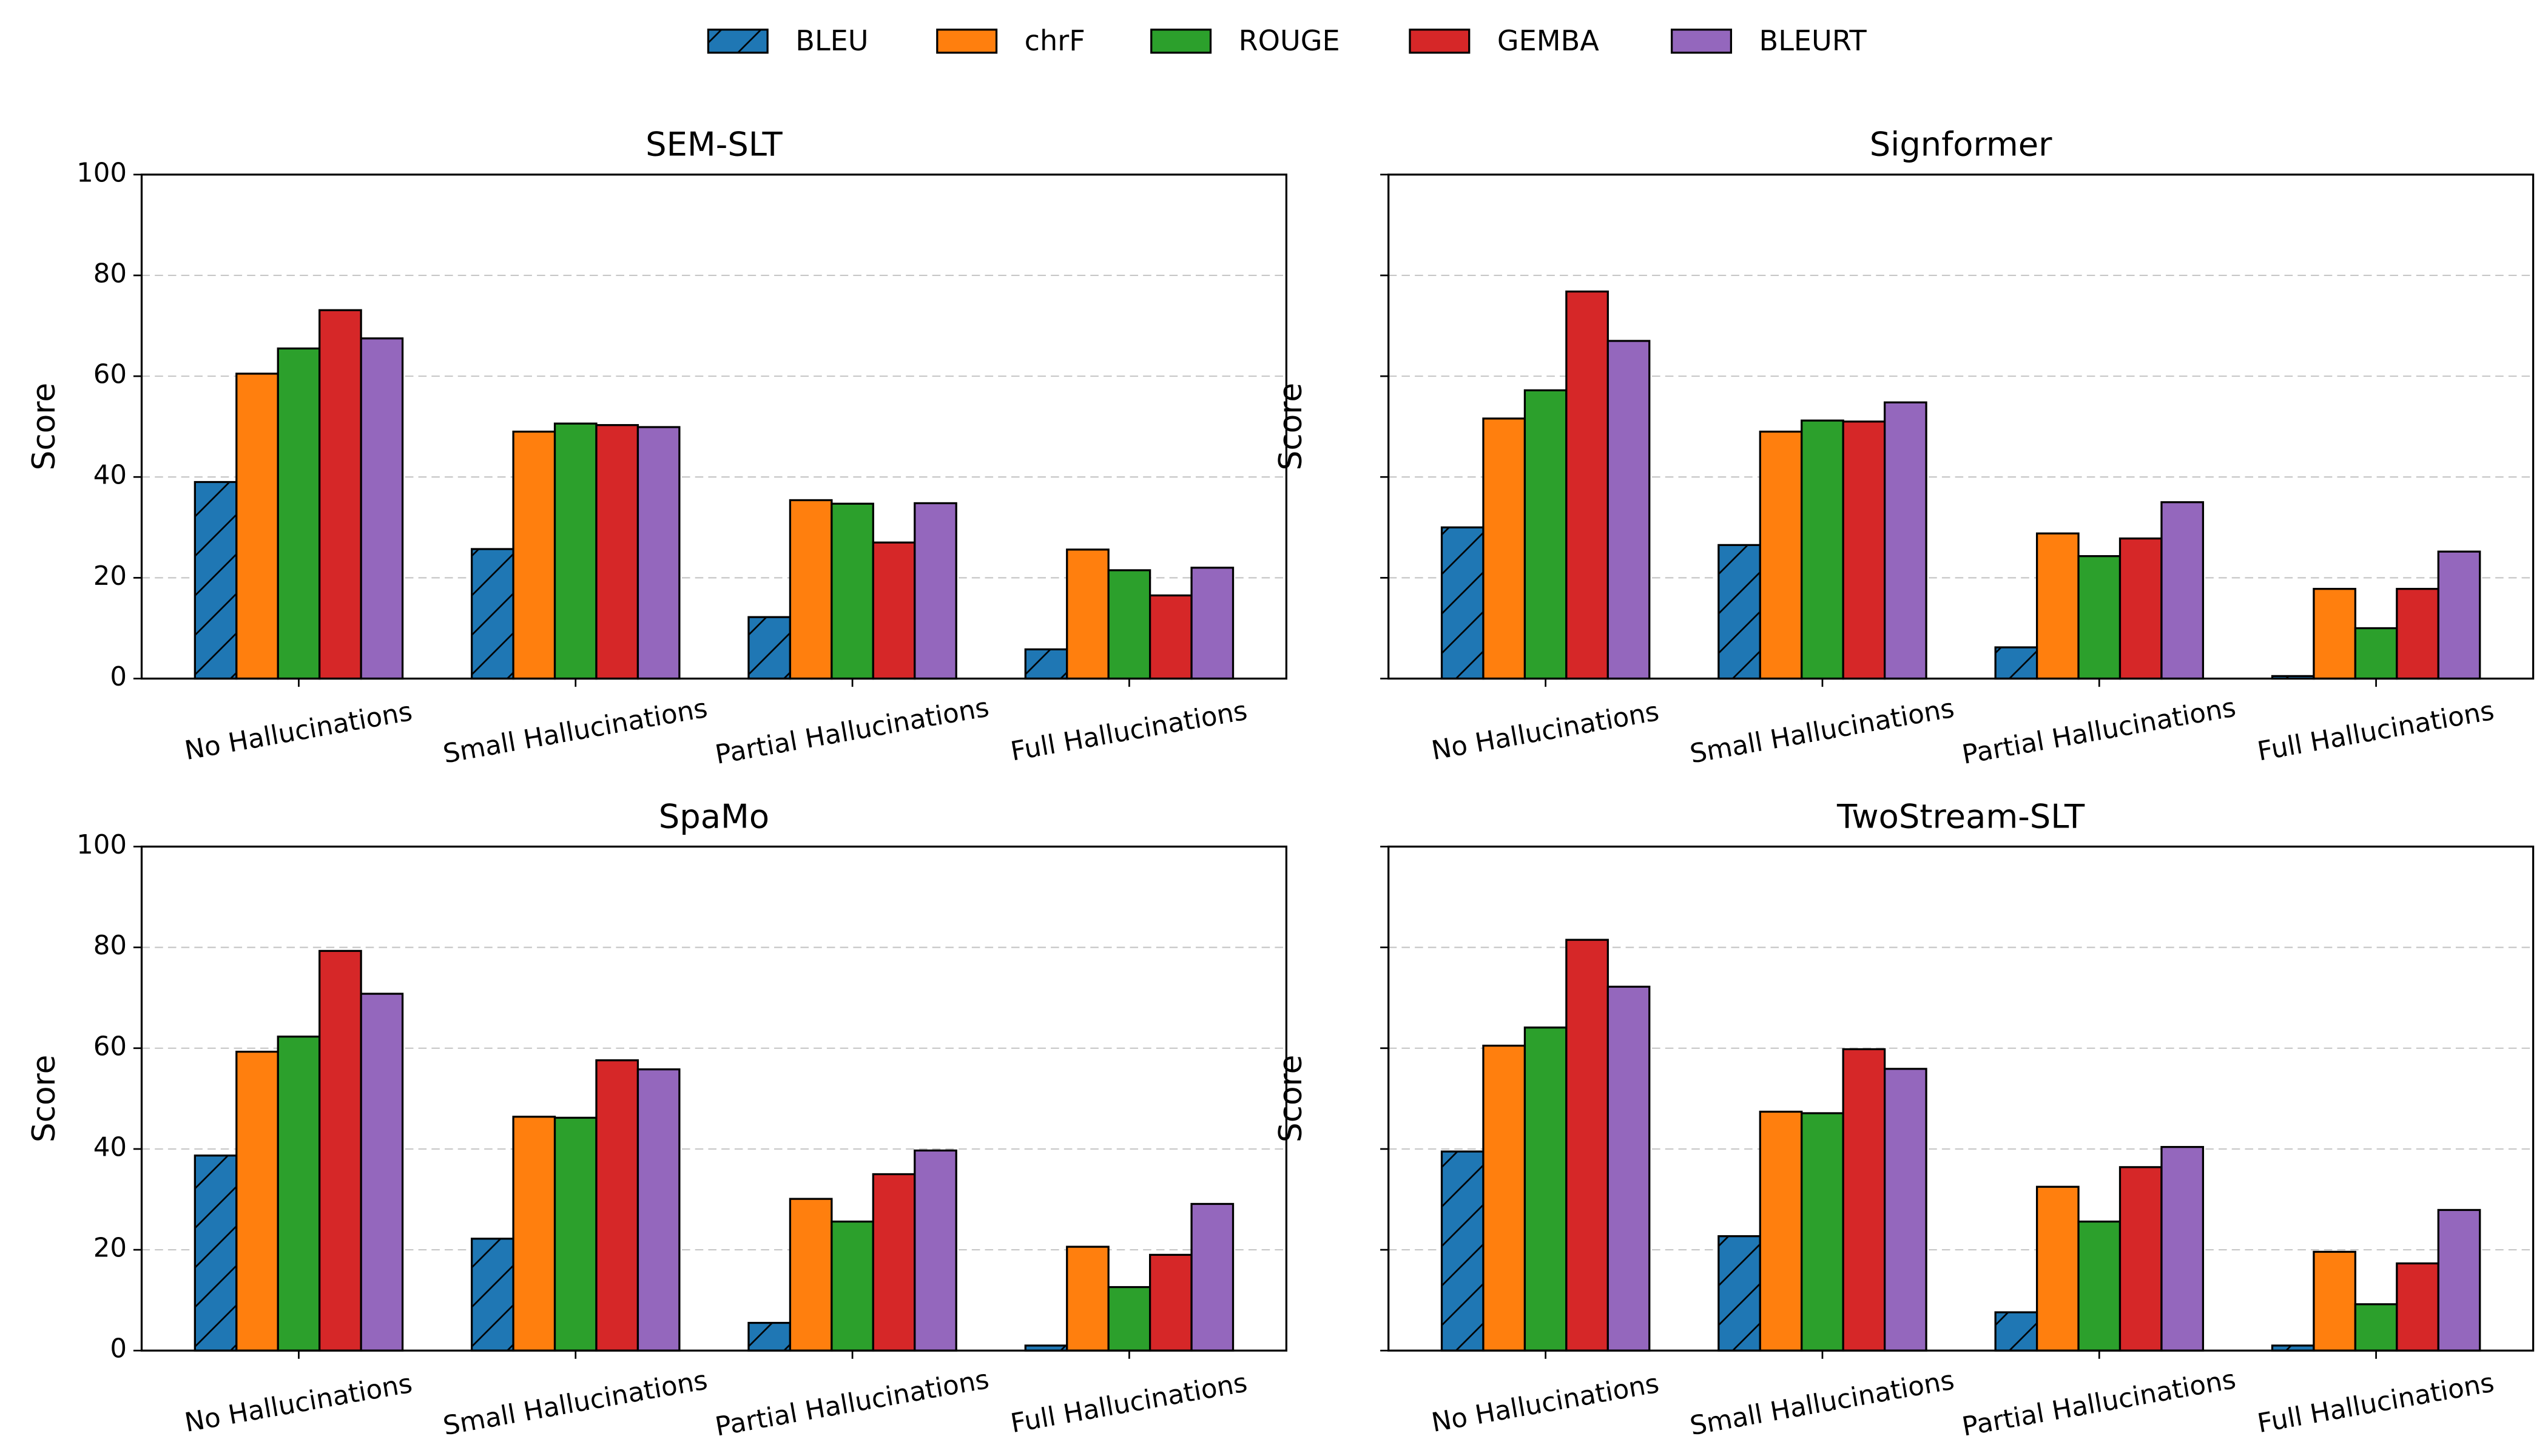 The width and height of the screenshot is (2548, 1456). Describe the element at coordinates (831, 40) in the screenshot. I see `legend-label: BLEU` at that location.